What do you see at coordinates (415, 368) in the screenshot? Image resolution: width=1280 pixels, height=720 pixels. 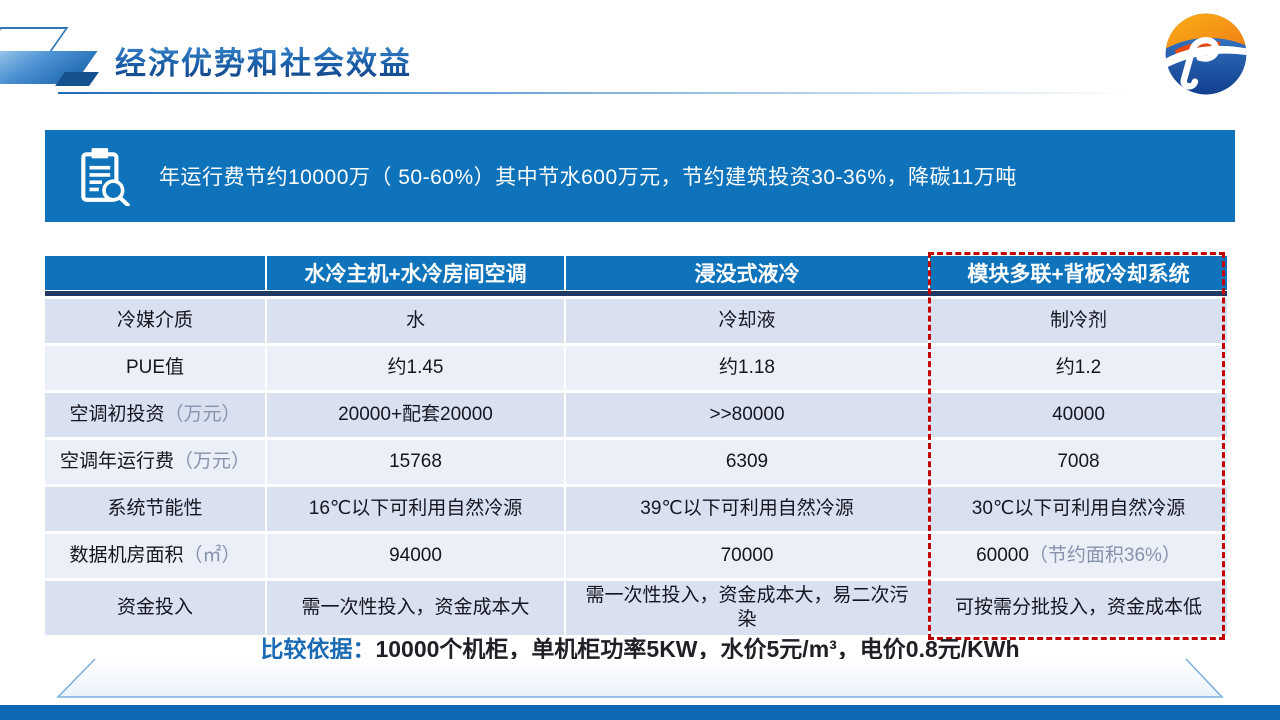 I see `table-cell: 约1.45` at bounding box center [415, 368].